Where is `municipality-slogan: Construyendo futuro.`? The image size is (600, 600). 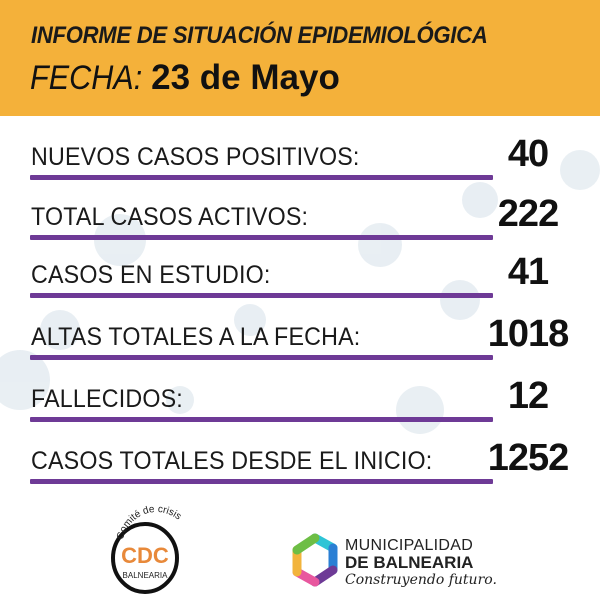
municipality-slogan: Construyendo futuro. is located at coordinates (421, 580).